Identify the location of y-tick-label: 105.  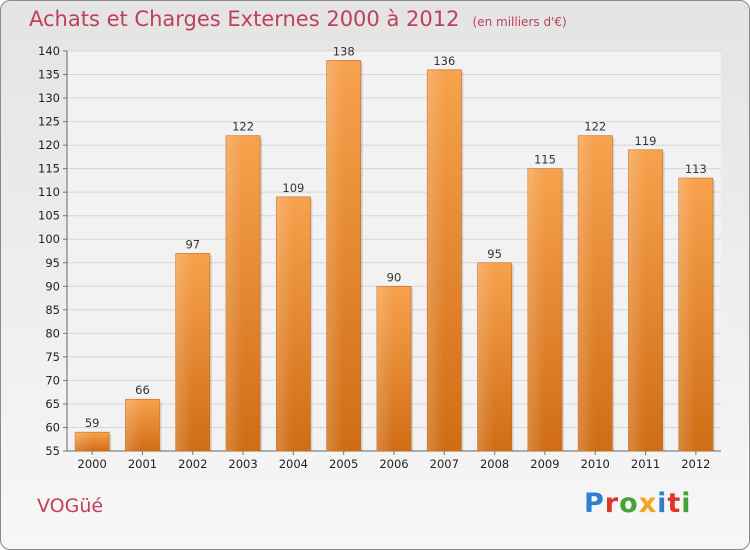
(49, 216).